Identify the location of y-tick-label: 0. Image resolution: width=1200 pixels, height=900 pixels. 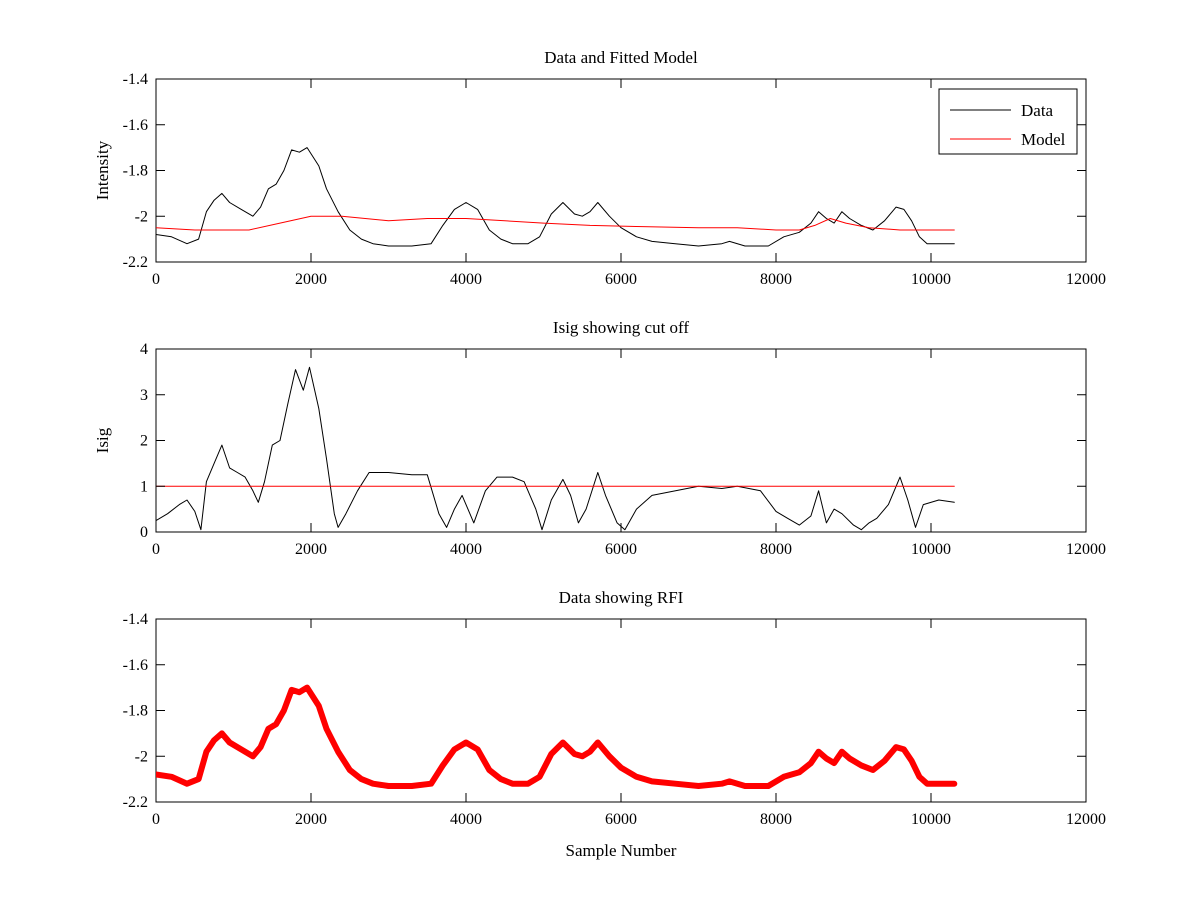
(144, 532).